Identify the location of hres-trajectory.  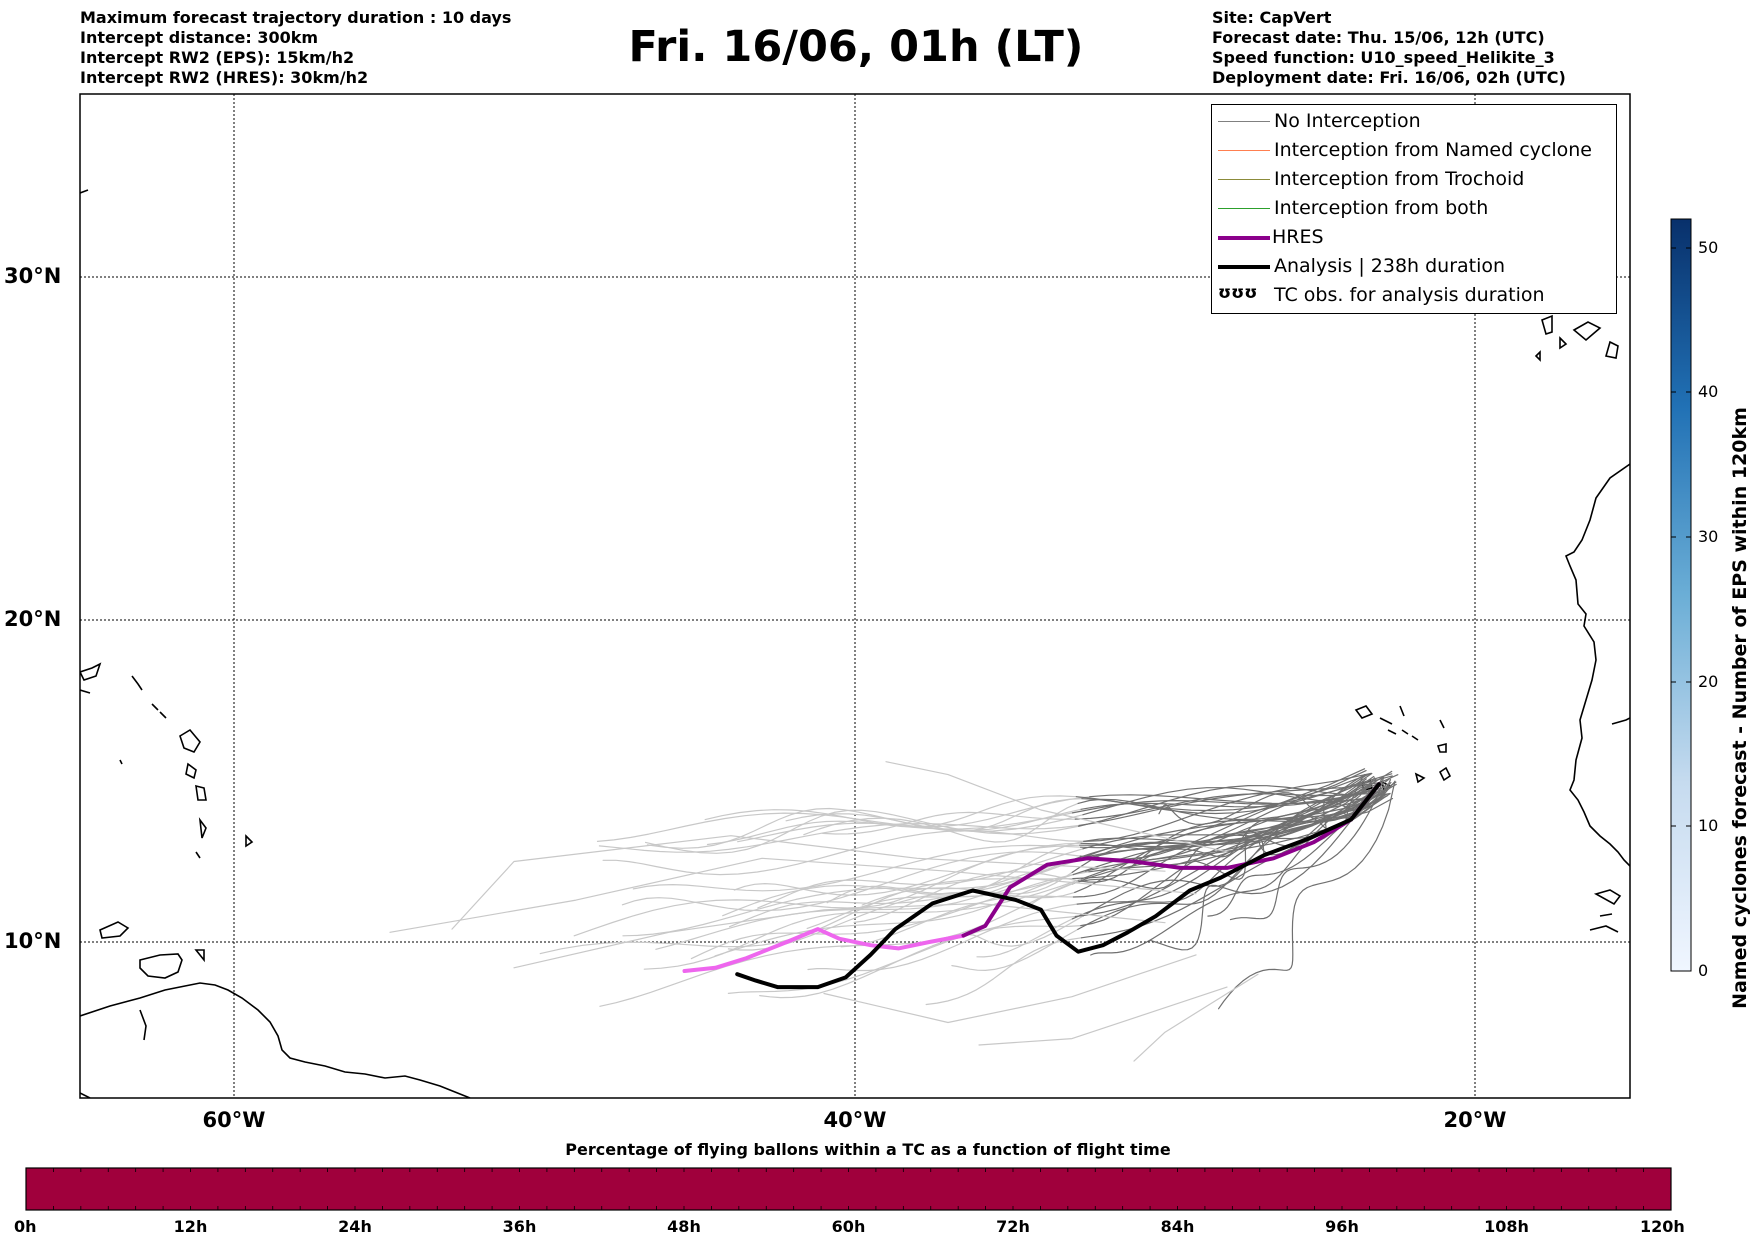
(1171, 860).